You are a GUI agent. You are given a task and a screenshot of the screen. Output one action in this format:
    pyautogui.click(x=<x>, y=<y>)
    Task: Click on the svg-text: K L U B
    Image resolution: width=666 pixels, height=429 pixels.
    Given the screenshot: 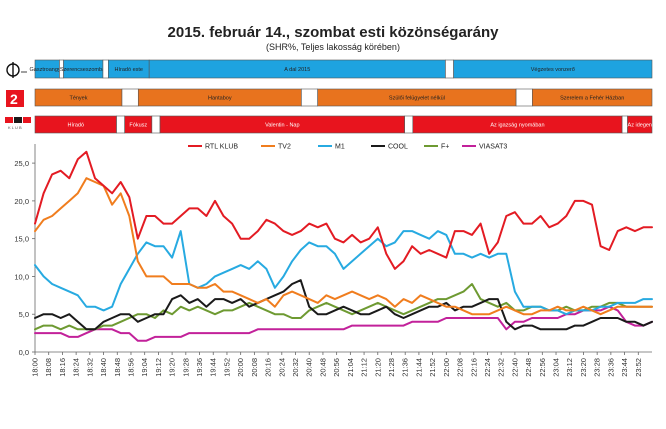 What is the action you would take?
    pyautogui.click(x=15, y=127)
    